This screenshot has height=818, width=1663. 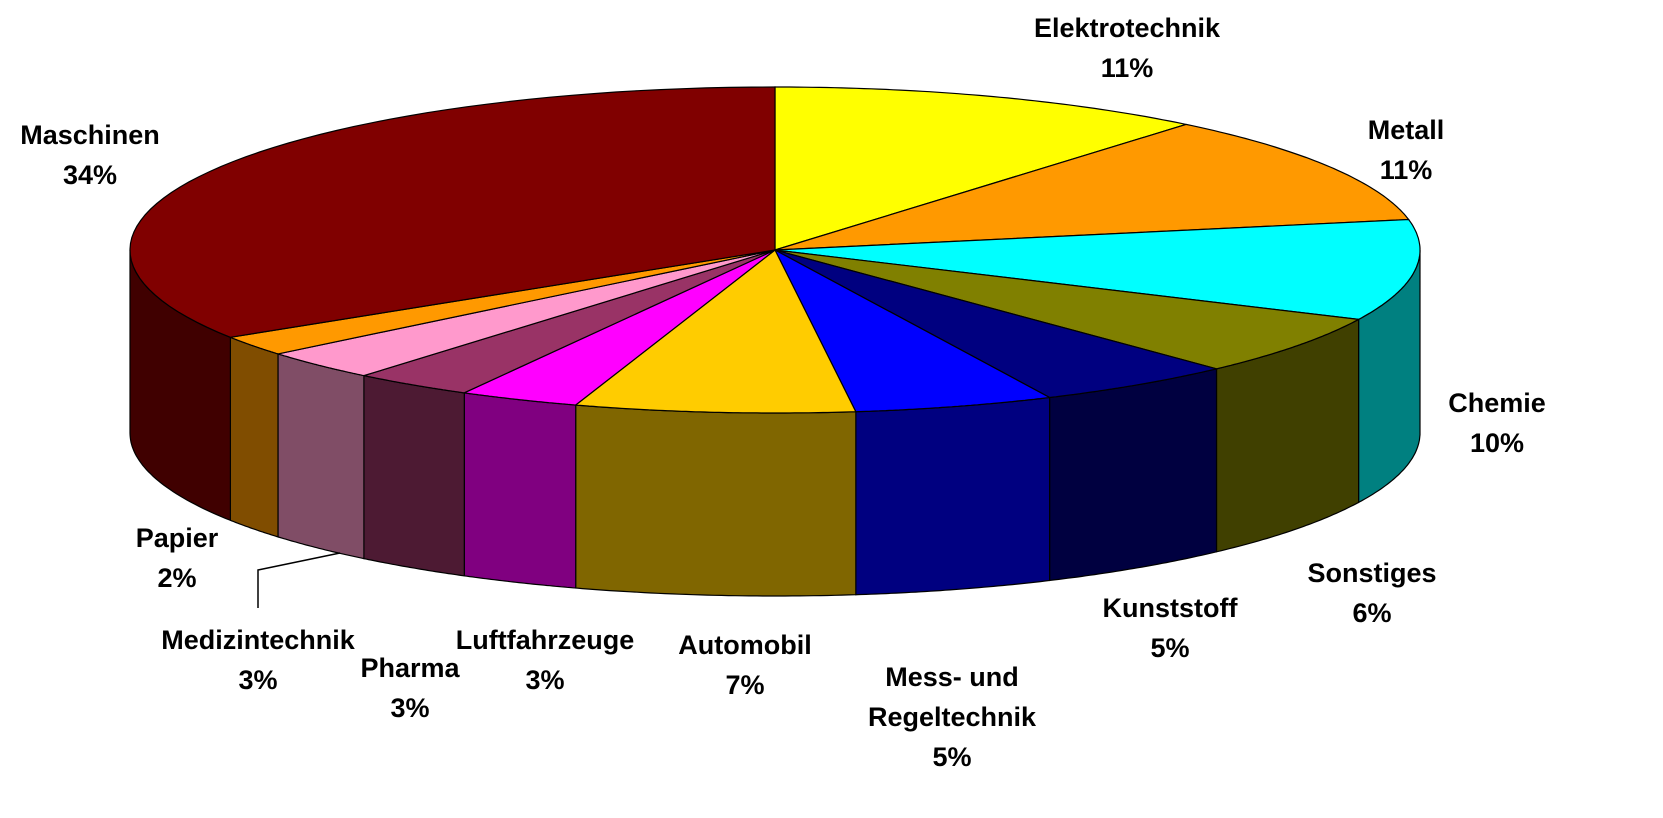 I want to click on slice-label: Sonstiges 6%, so click(x=1371, y=593).